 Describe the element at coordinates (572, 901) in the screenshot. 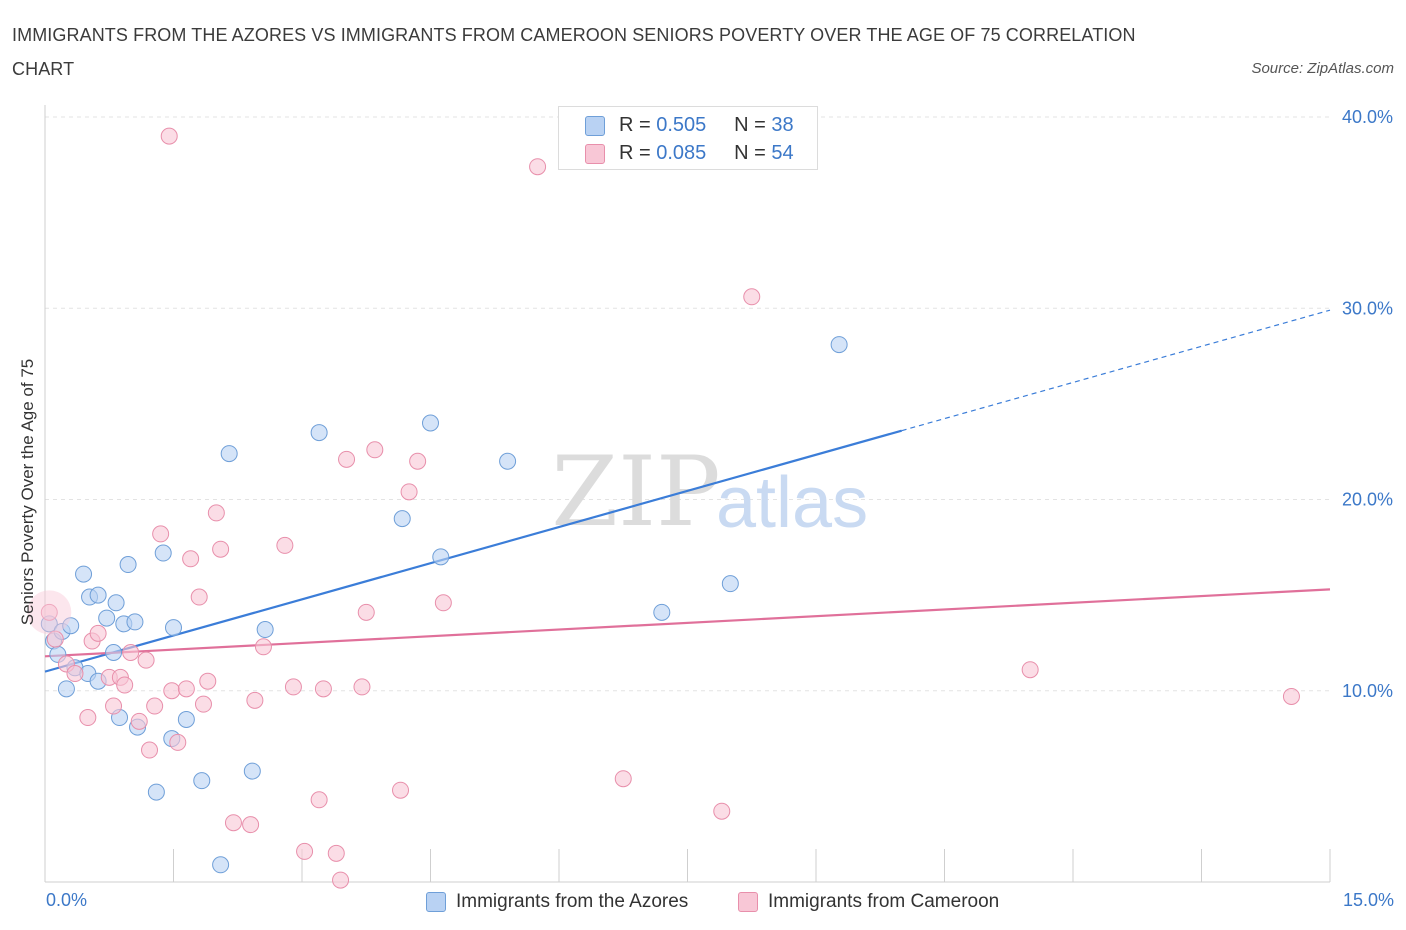

I see `azores-legend-label: Immigrants from the Azores` at that location.